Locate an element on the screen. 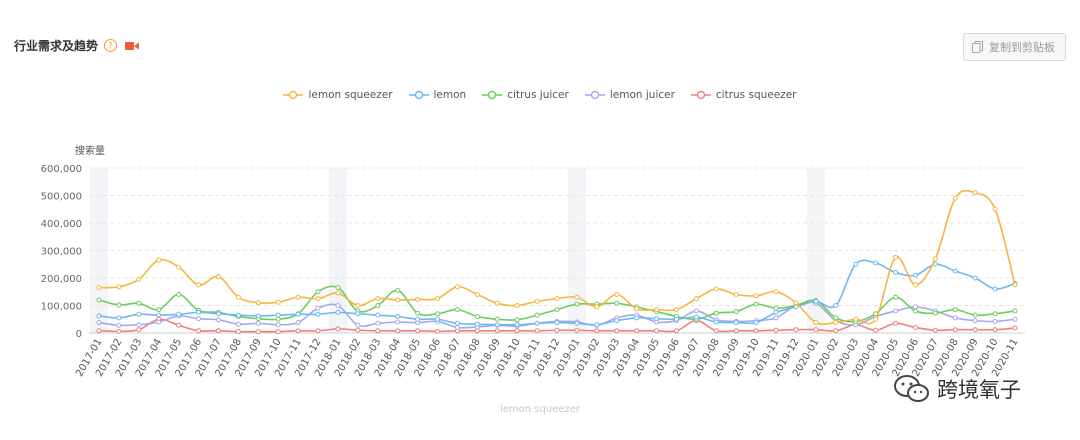  copy-to-clipboard-button: 复制到剪贴板 is located at coordinates (1014, 47).